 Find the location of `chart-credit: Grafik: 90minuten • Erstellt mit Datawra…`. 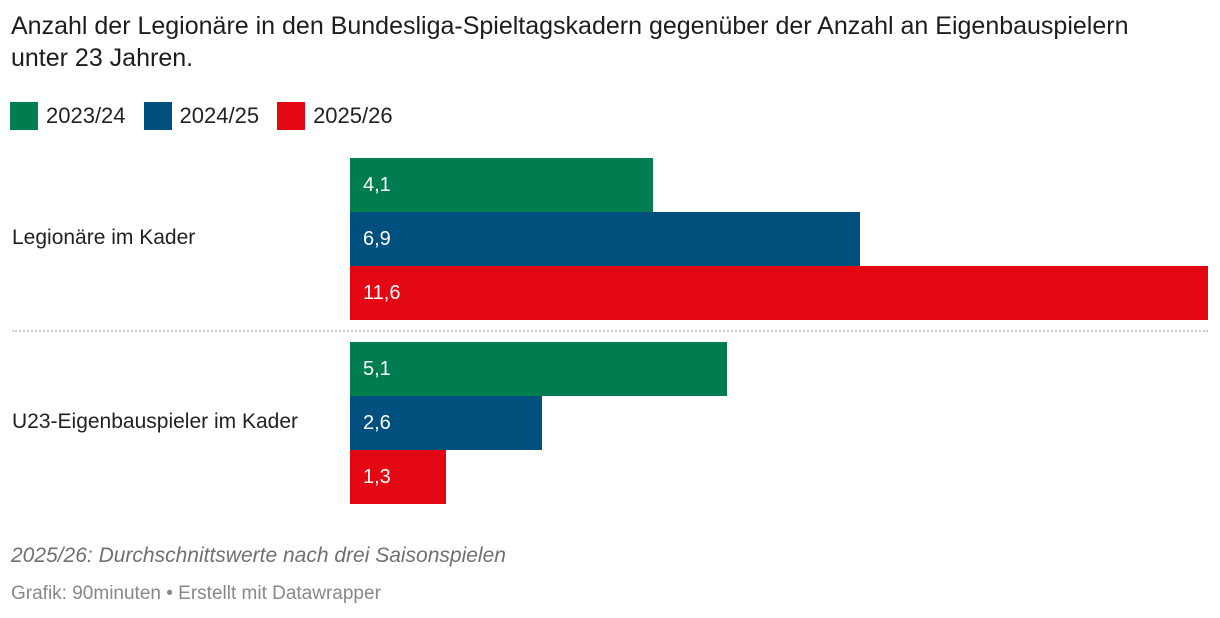

chart-credit: Grafik: 90minuten • Erstellt mit Datawra… is located at coordinates (196, 593).